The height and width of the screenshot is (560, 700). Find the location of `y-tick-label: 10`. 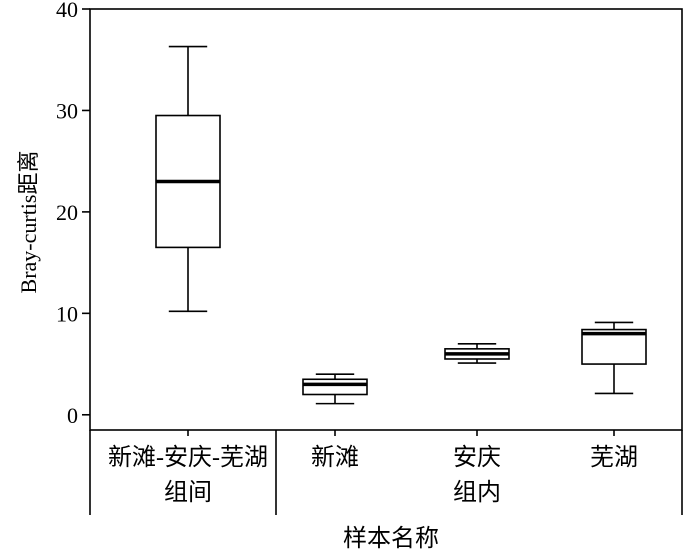

y-tick-label: 10 is located at coordinates (67, 313).